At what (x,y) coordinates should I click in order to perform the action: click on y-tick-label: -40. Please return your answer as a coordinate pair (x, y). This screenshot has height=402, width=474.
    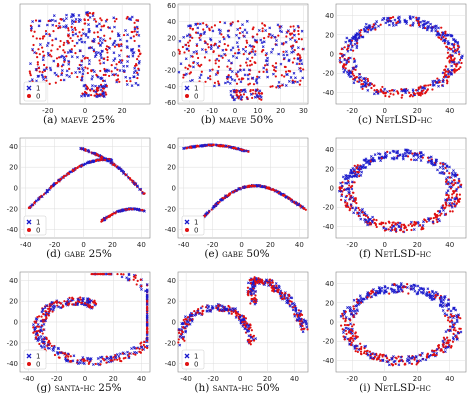
    Looking at the image, I should click on (170, 364).